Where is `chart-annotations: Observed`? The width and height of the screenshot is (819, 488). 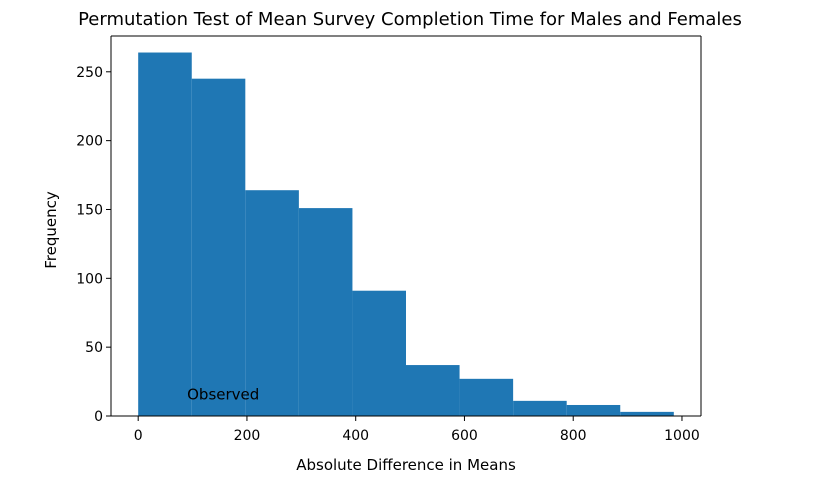
chart-annotations: Observed is located at coordinates (223, 394).